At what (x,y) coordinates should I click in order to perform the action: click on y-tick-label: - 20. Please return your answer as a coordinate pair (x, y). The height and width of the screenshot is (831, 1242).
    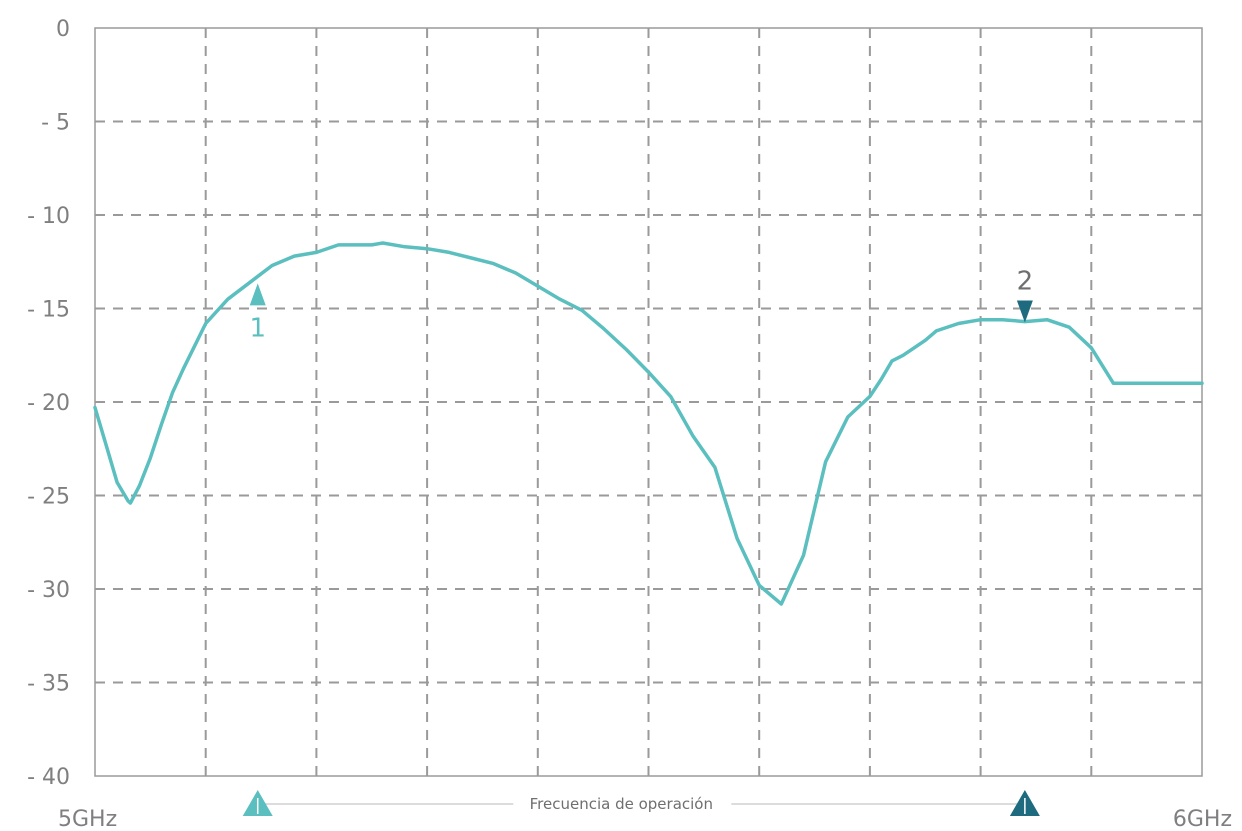
    Looking at the image, I should click on (48, 403).